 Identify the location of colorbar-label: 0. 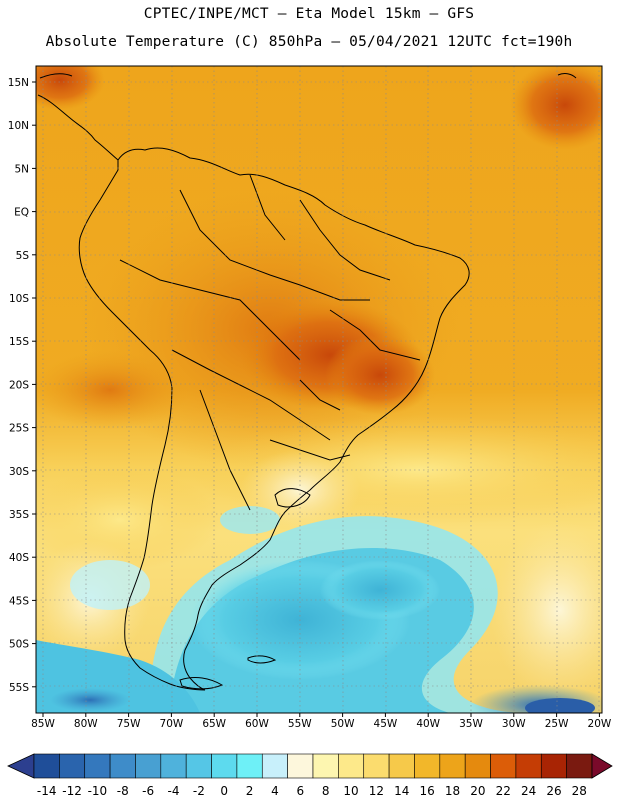
(224, 791).